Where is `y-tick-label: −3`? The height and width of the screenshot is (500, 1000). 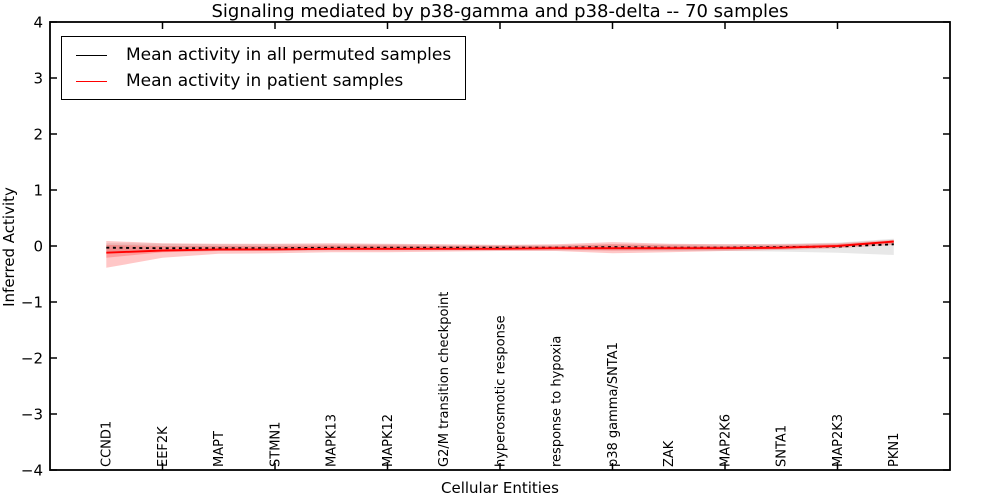 y-tick-label: −3 is located at coordinates (32, 415).